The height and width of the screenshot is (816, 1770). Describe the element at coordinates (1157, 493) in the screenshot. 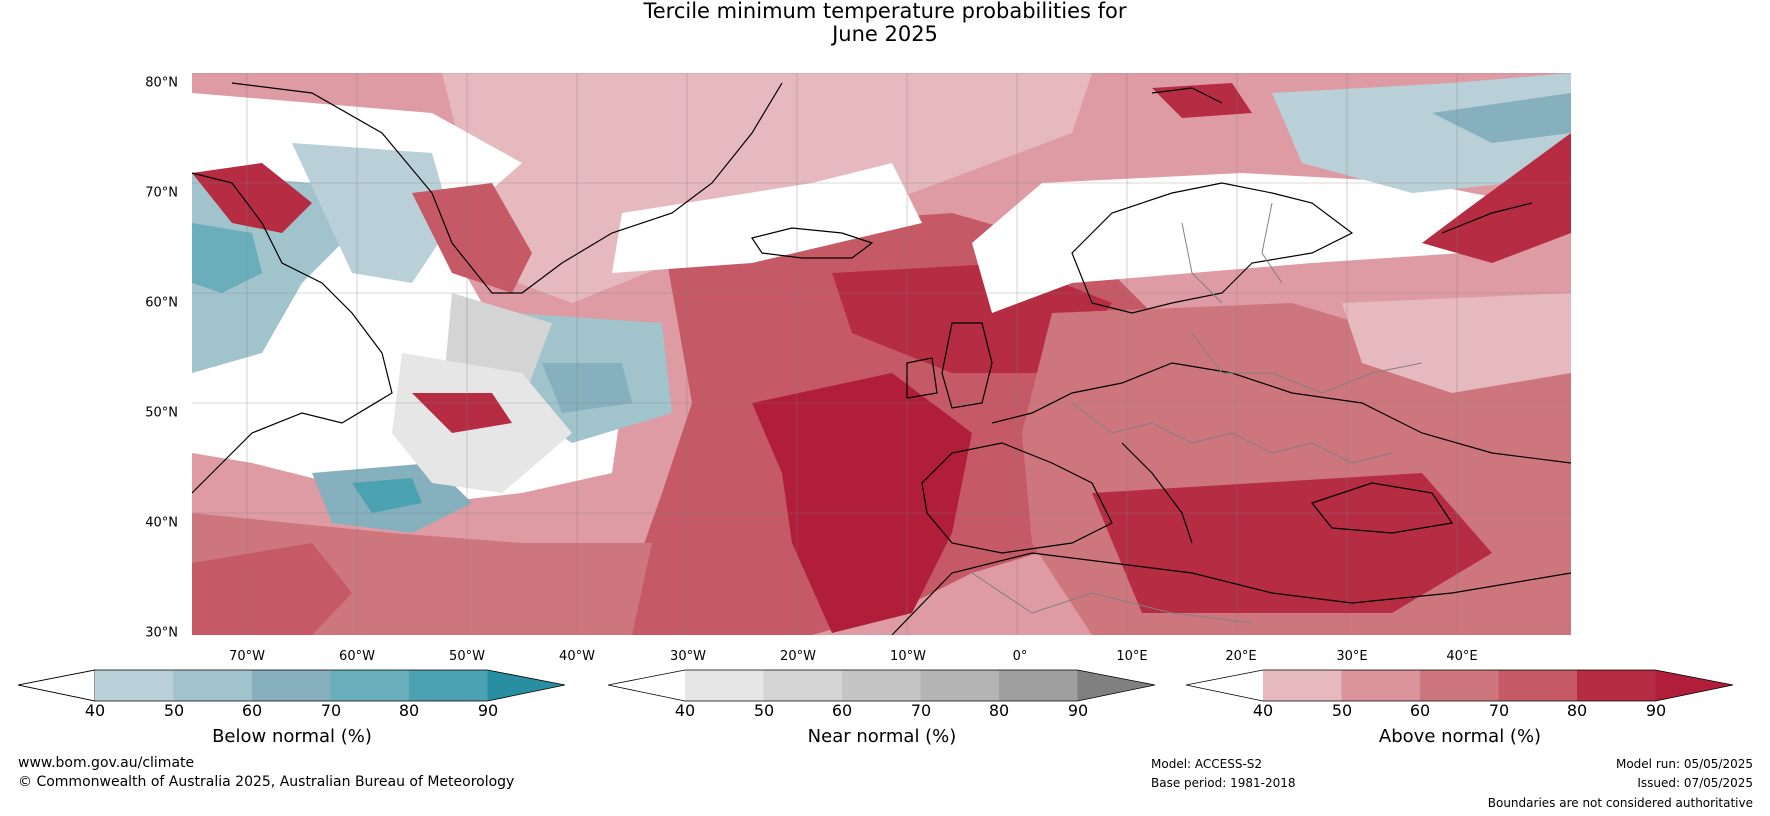

I see `coast-italy` at that location.